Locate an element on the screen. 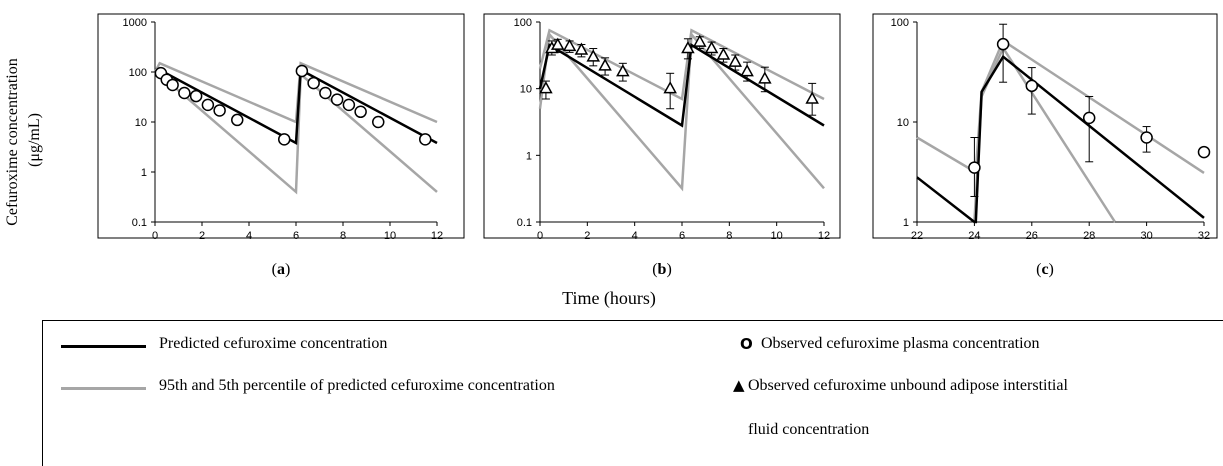 The height and width of the screenshot is (466, 1223). panel-label: (a) is located at coordinates (281, 269).